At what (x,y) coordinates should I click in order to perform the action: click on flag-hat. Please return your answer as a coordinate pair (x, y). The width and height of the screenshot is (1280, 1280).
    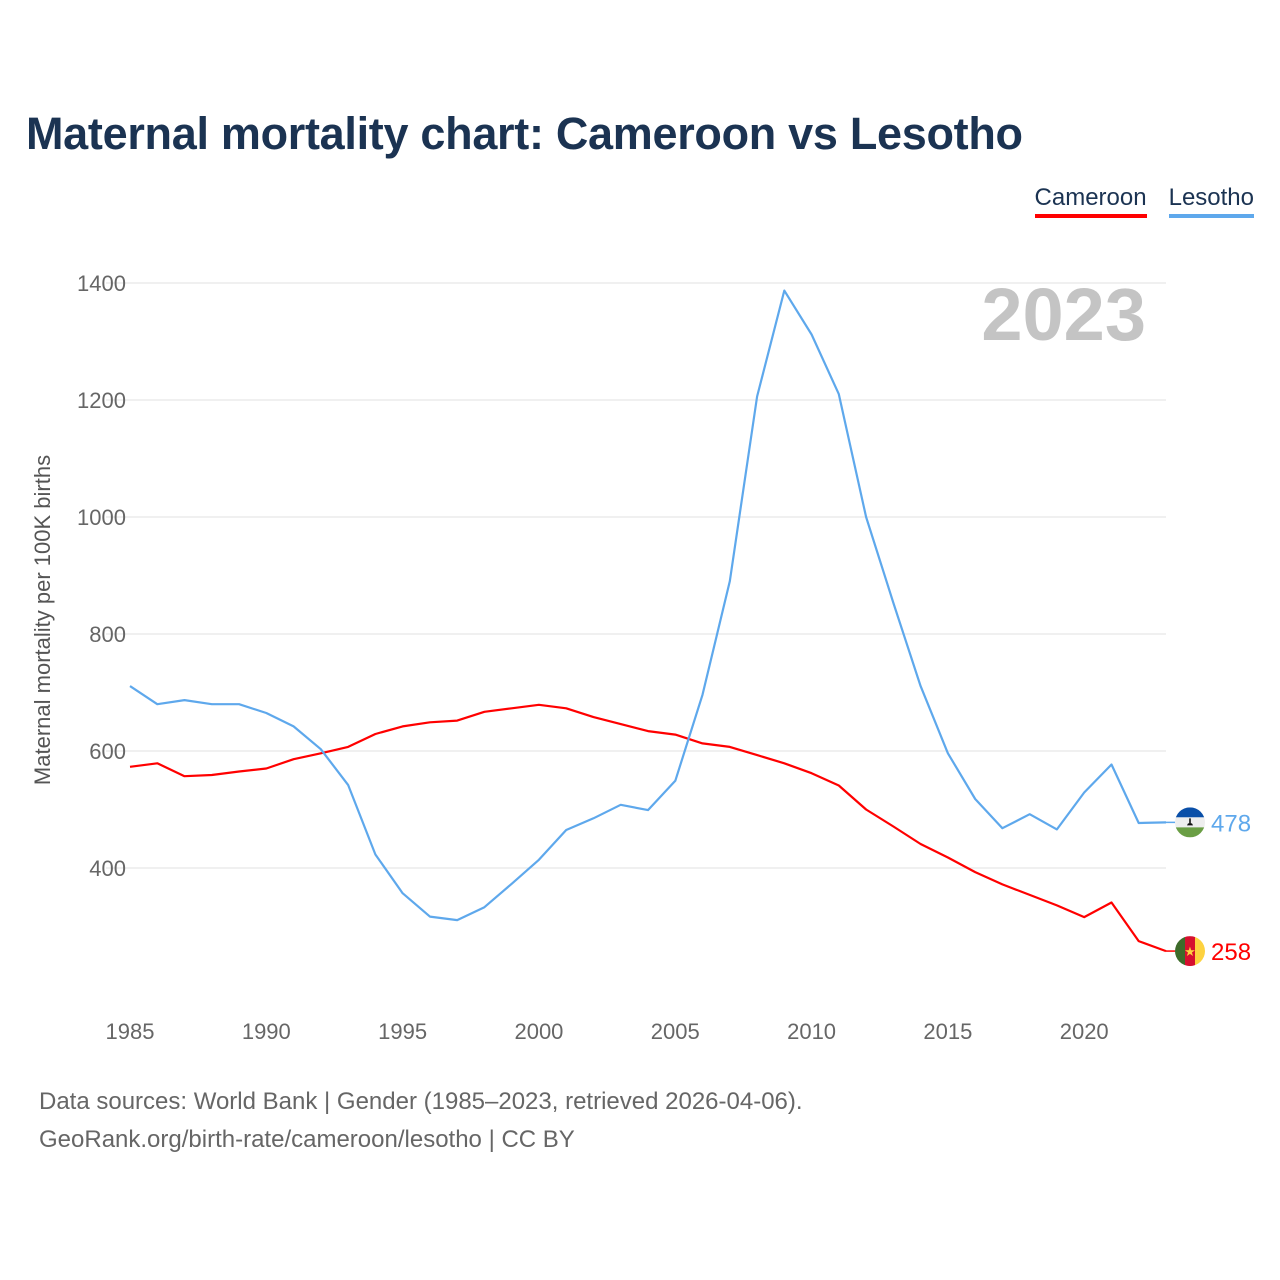
    Looking at the image, I should click on (1190, 822).